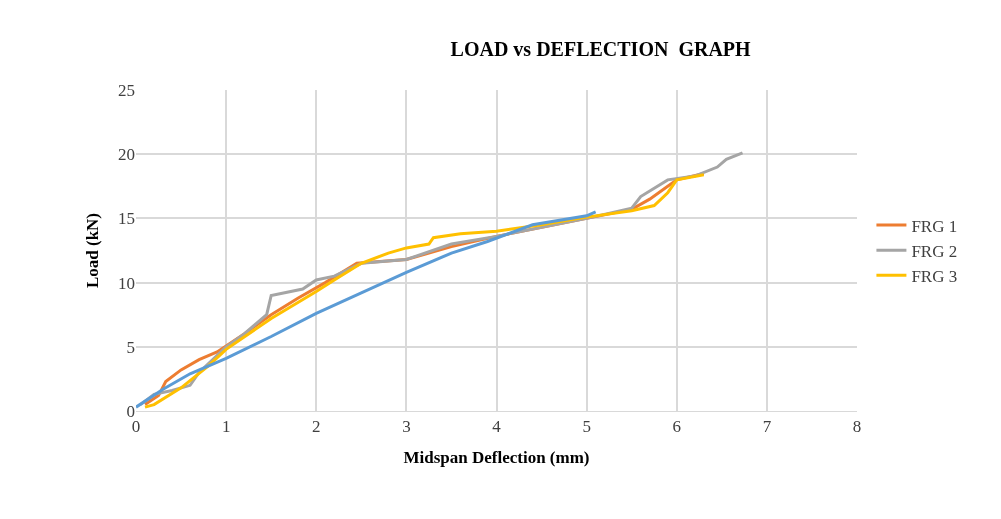 The image size is (1001, 519). Describe the element at coordinates (130, 347) in the screenshot. I see `y-tick-label: 5` at that location.